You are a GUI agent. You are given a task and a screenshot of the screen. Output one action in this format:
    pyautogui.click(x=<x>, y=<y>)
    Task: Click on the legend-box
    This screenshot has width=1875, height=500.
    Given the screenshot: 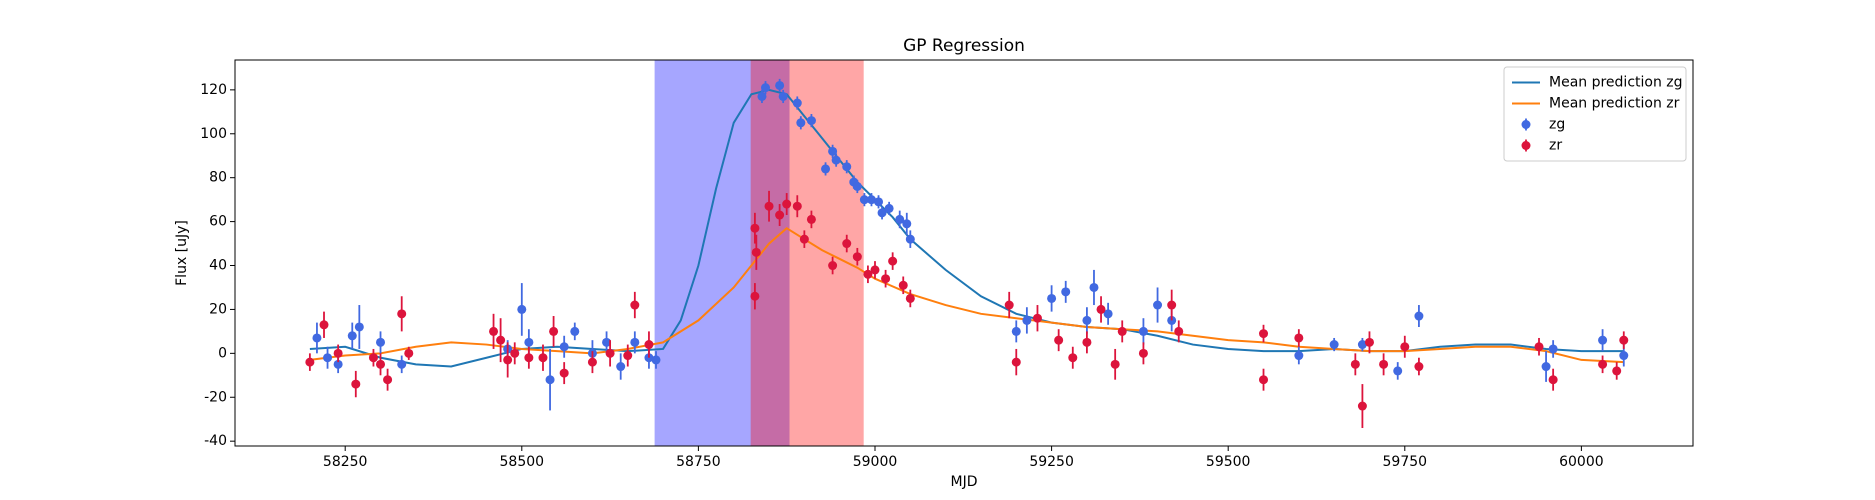 What is the action you would take?
    pyautogui.click(x=1595, y=114)
    